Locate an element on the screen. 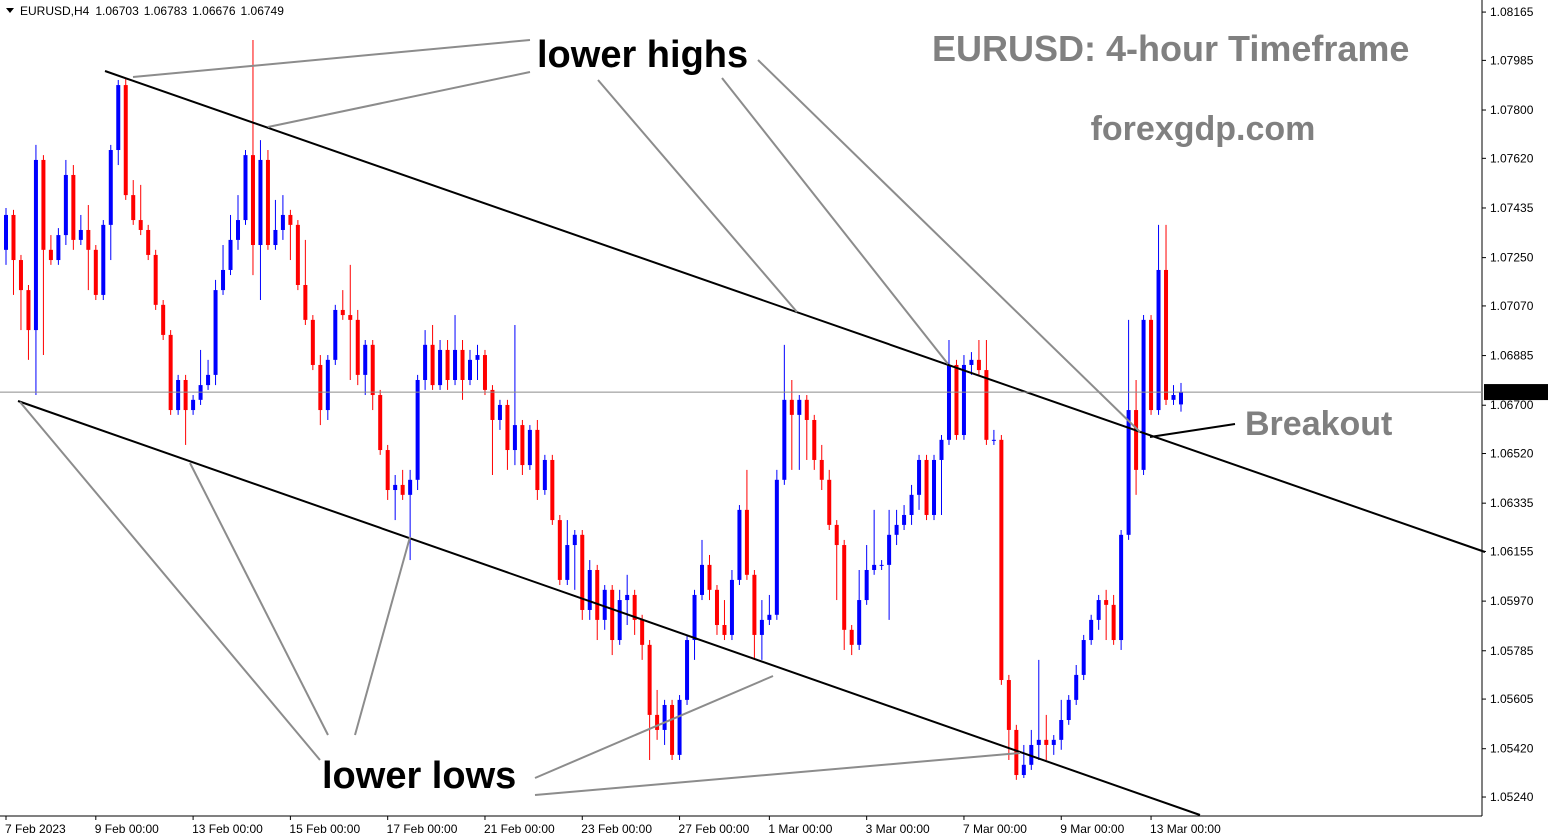 This screenshot has width=1550, height=840. x-tick-label: 9 Feb 00:00 is located at coordinates (127, 829).